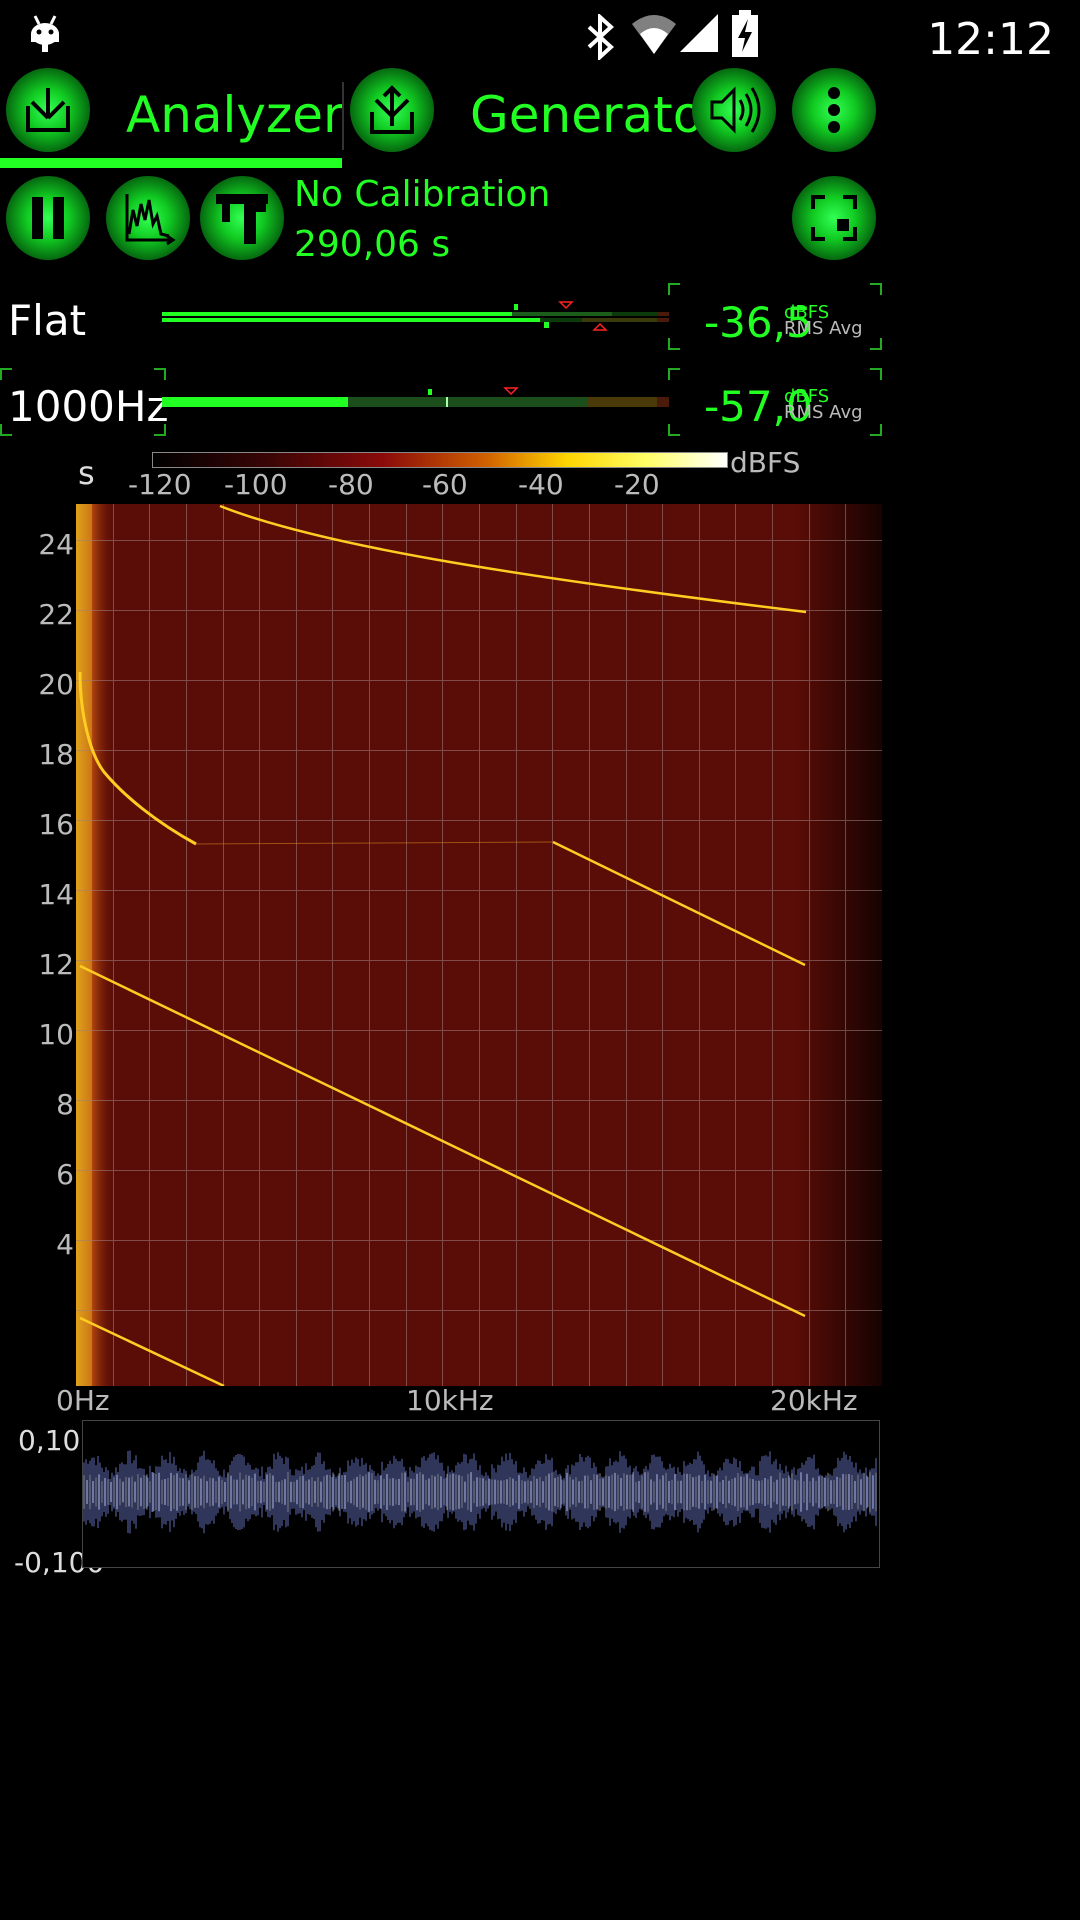 This screenshot has height=1920, width=1080. I want to click on meter-1000hz-value: -57,0, so click(758, 406).